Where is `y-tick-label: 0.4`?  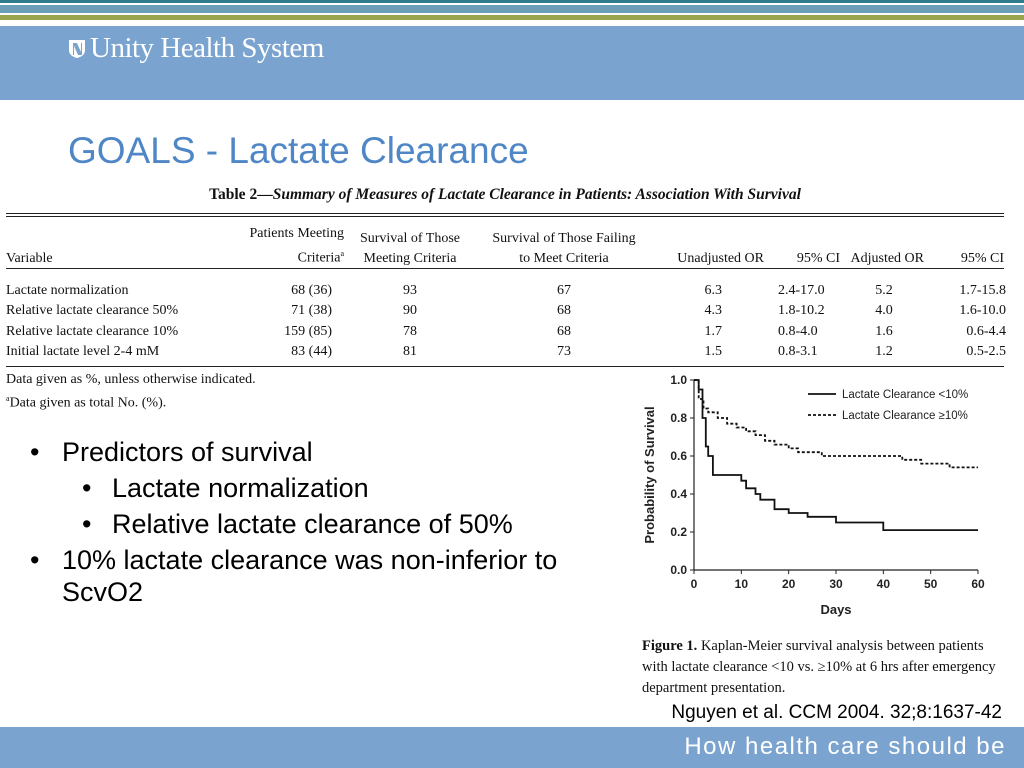
y-tick-label: 0.4 is located at coordinates (678, 494).